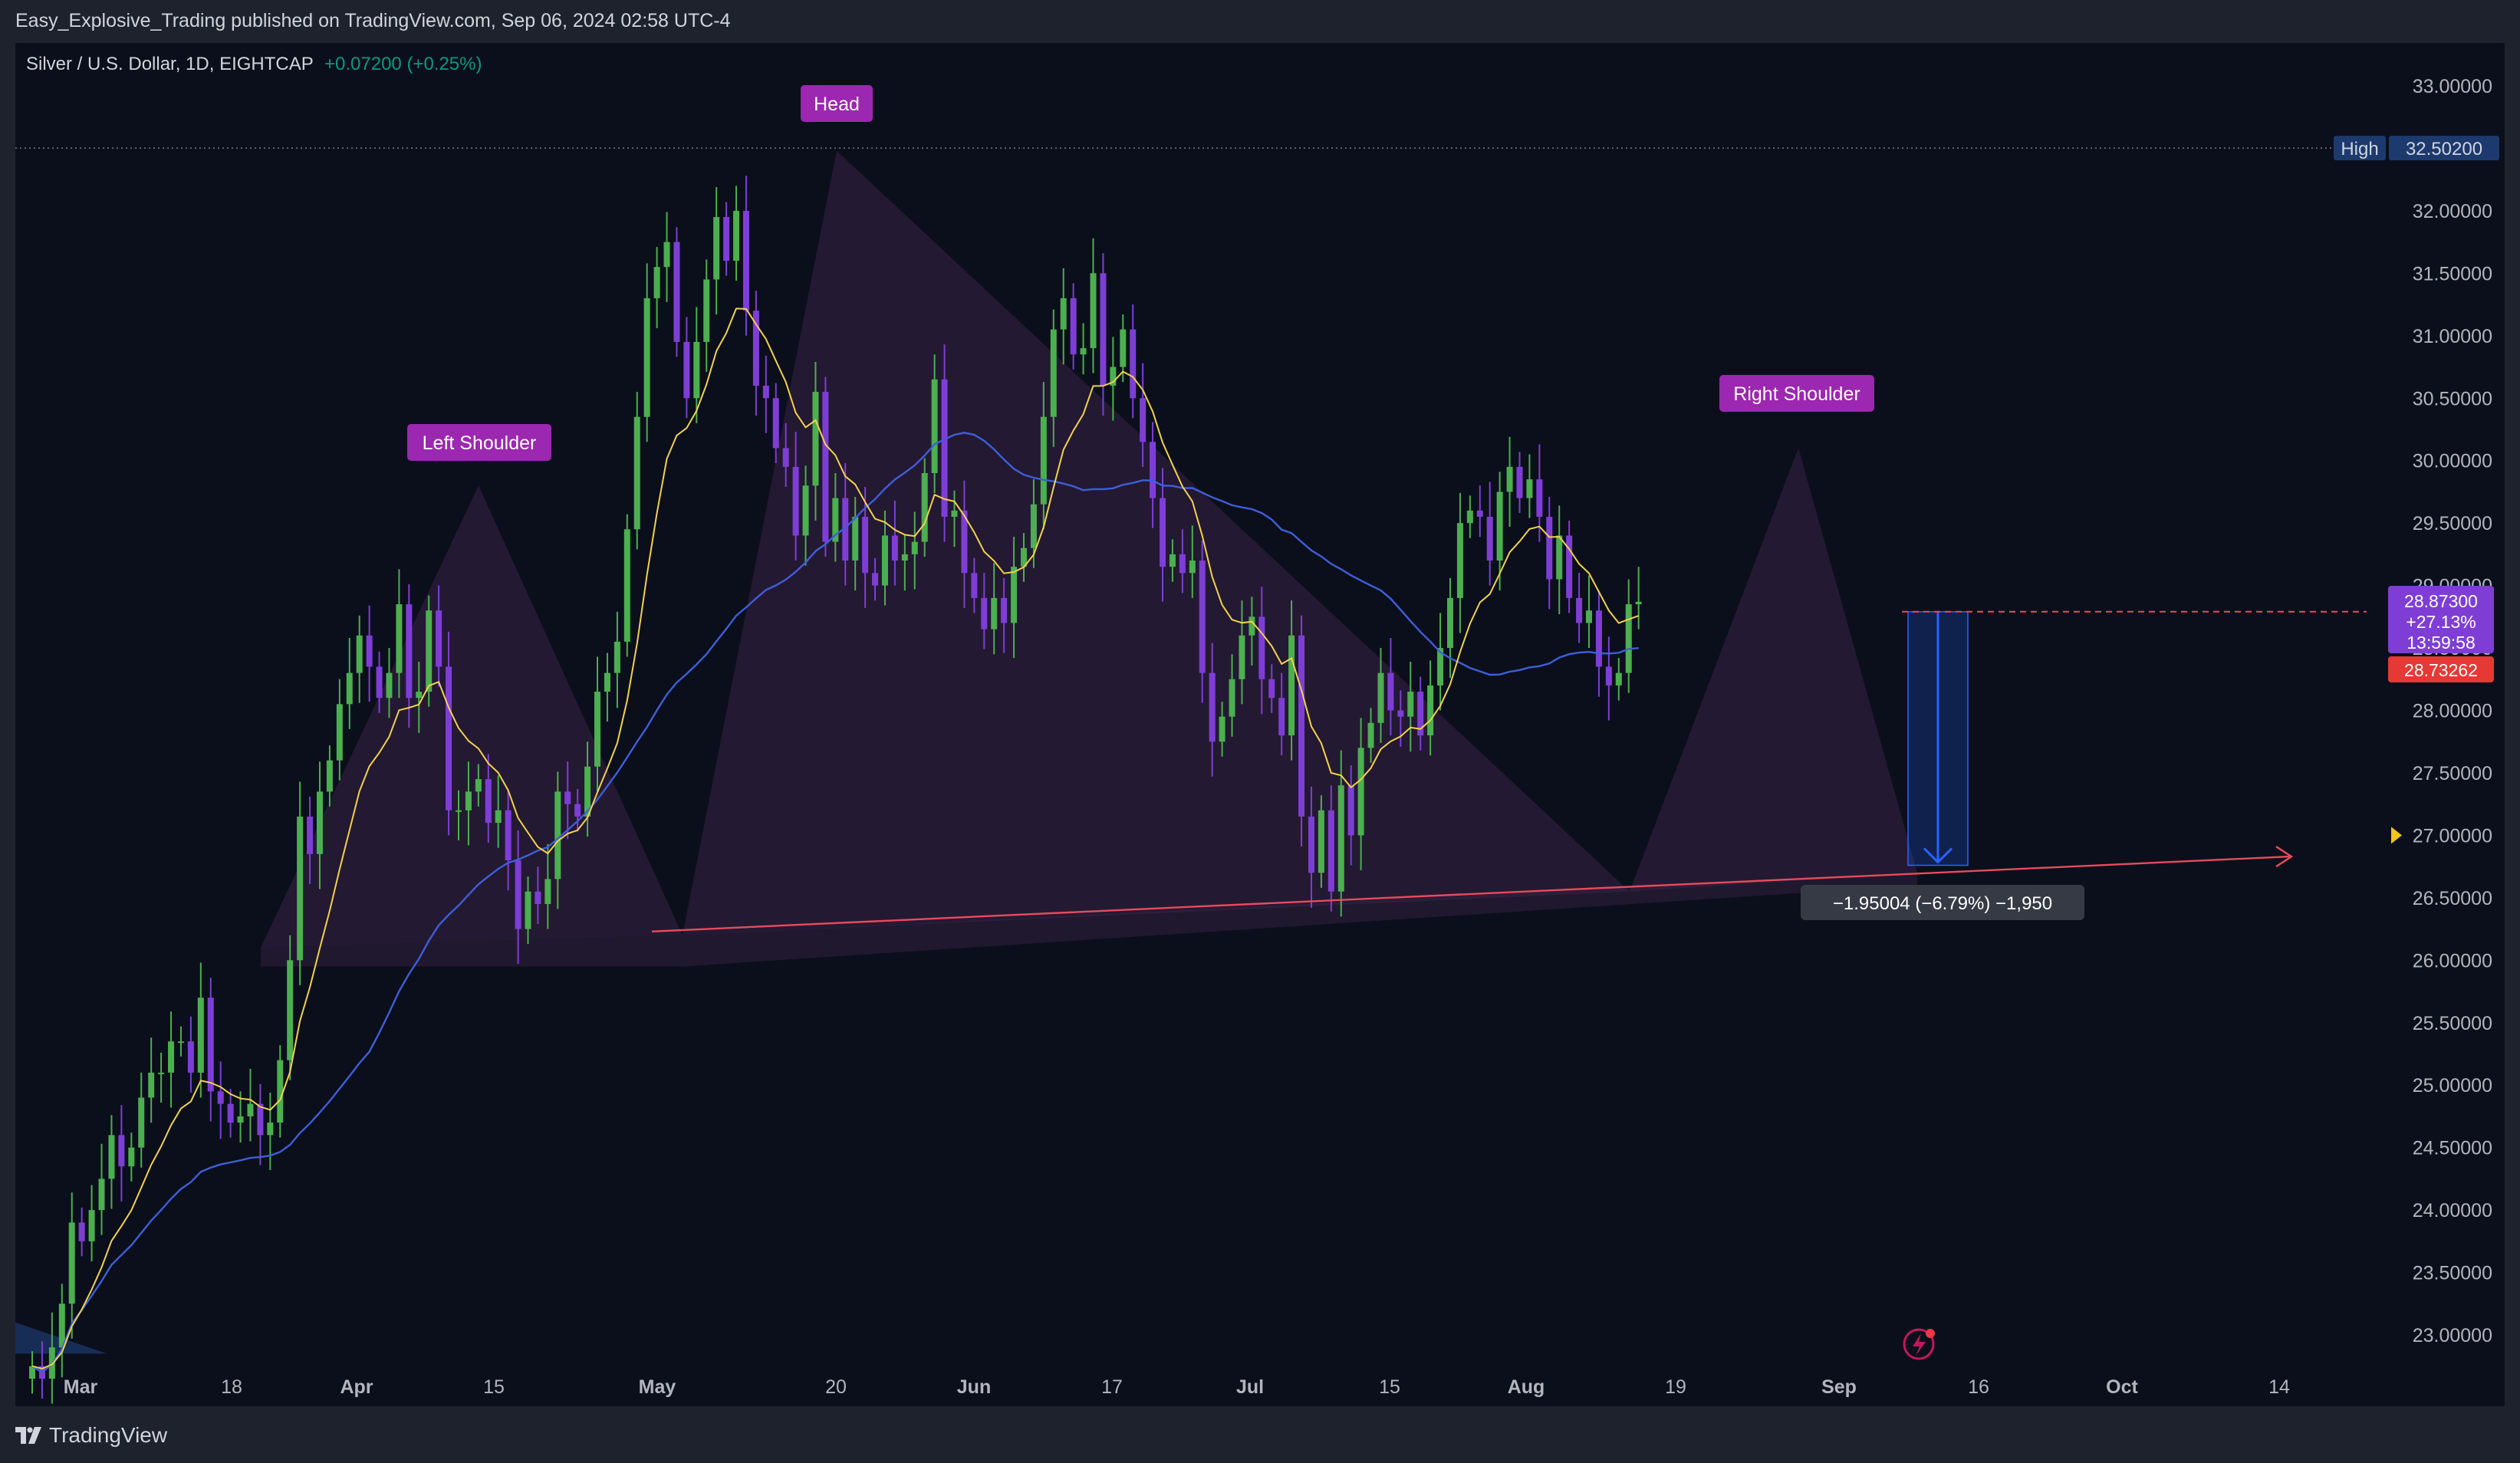  I want to click on price-tick-label: 25.00000, so click(2452, 1085).